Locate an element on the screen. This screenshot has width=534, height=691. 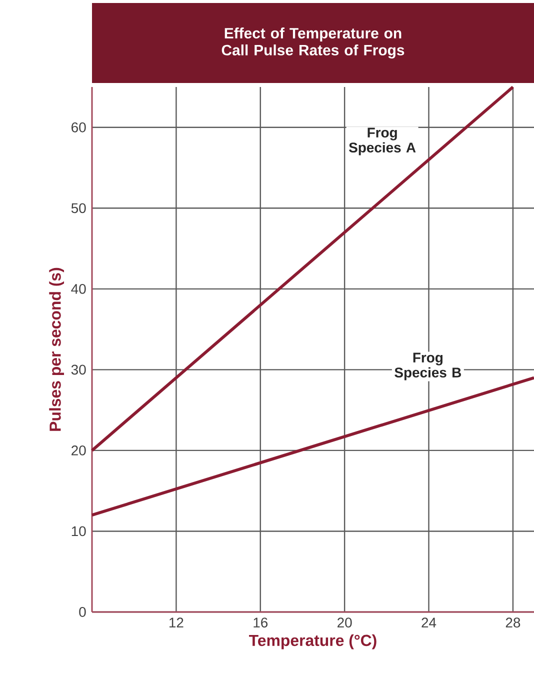
chart-title: Effect of Temperature on Call Pulse Rates of Frogs is located at coordinates (313, 43).